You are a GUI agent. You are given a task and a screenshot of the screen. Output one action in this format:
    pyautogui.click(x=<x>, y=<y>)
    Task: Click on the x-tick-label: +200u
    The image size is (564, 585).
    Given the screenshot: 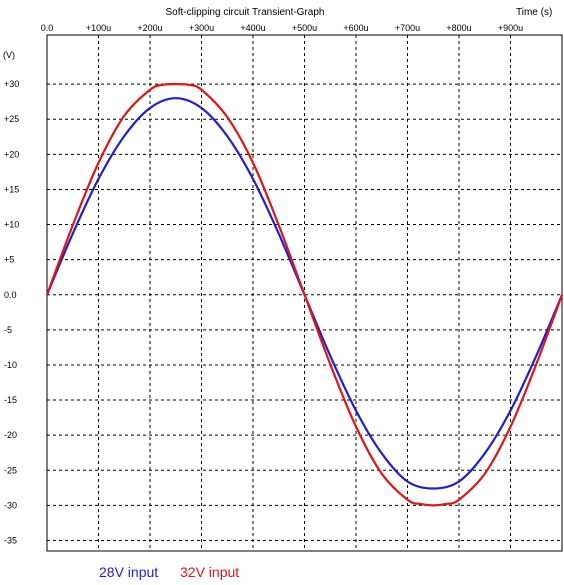 What is the action you would take?
    pyautogui.click(x=149, y=28)
    